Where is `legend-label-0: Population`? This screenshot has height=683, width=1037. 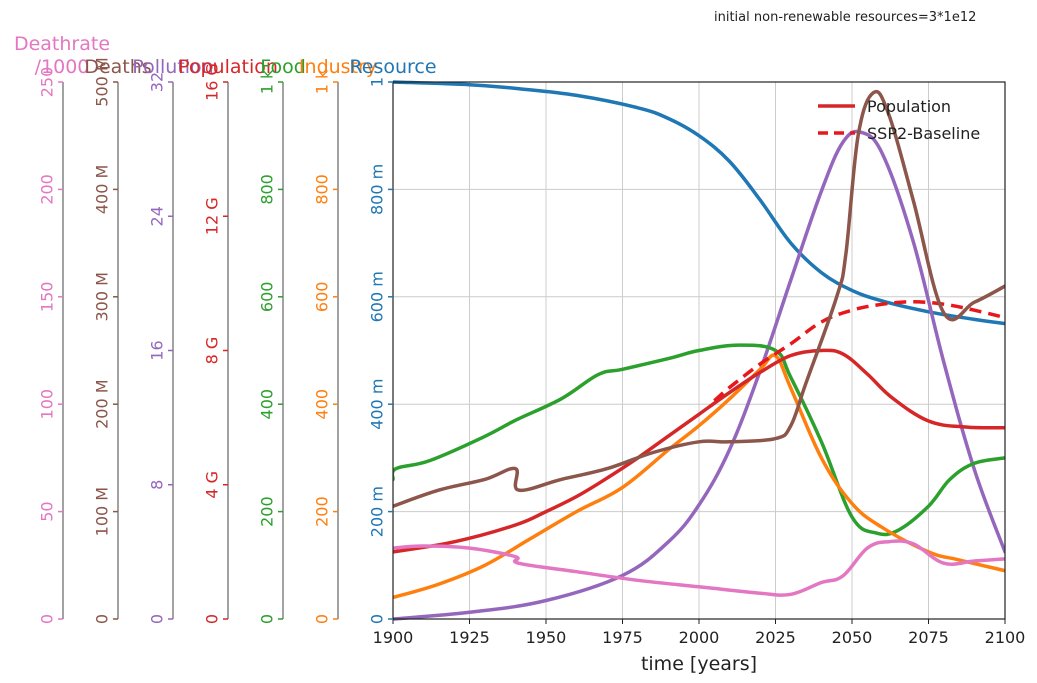 legend-label-0: Population is located at coordinates (909, 106).